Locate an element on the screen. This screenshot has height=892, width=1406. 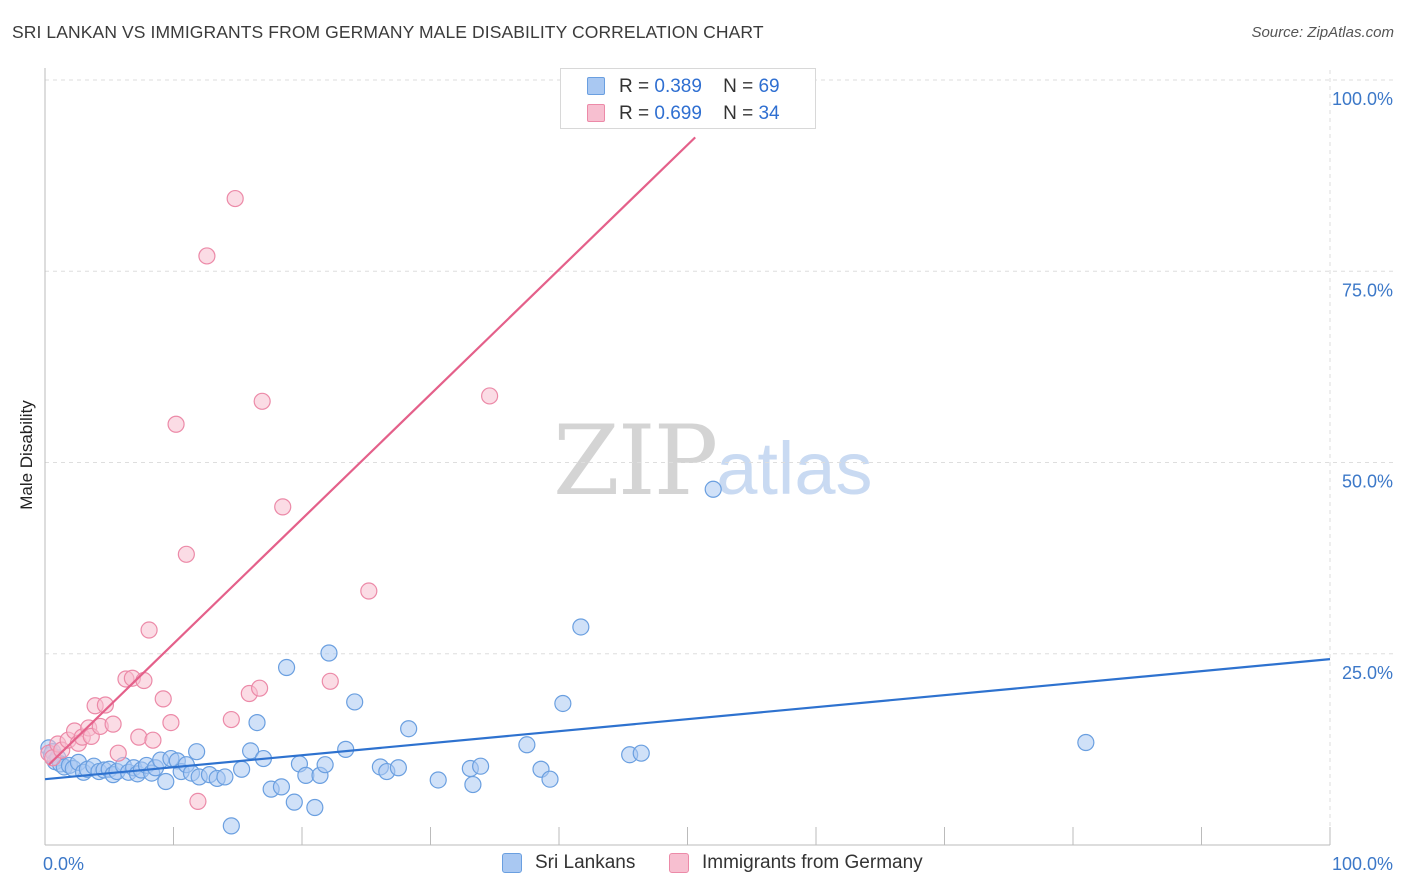
legend-label-immigrants-from-germany: Immigrants from Germany is located at coordinates (812, 862).